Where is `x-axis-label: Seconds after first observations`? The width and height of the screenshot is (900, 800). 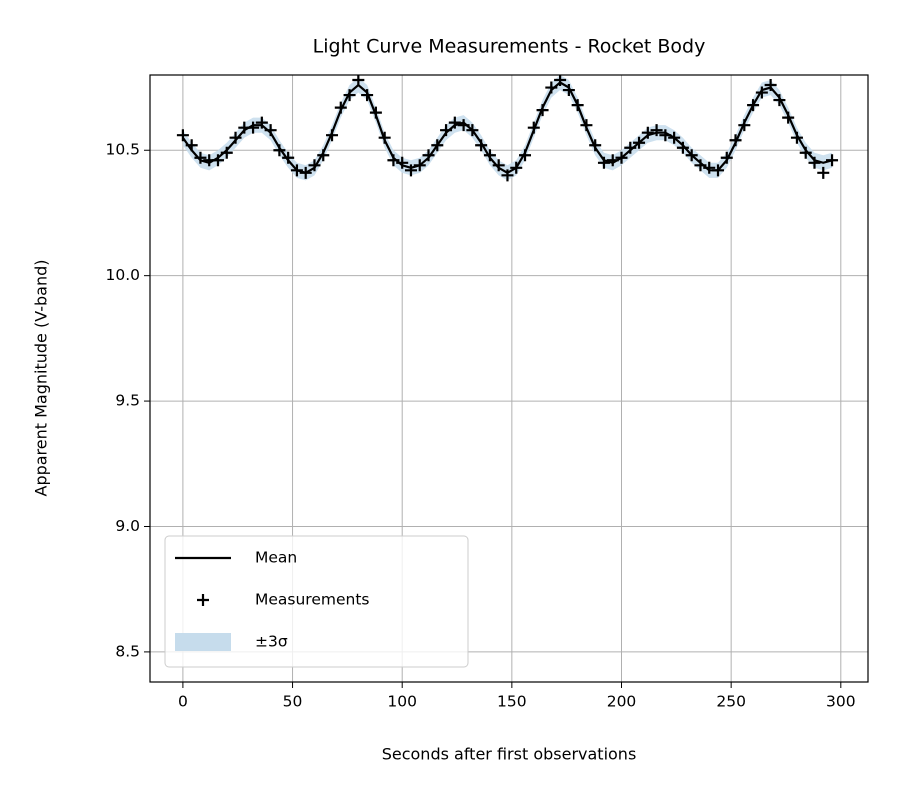 x-axis-label: Seconds after first observations is located at coordinates (509, 754).